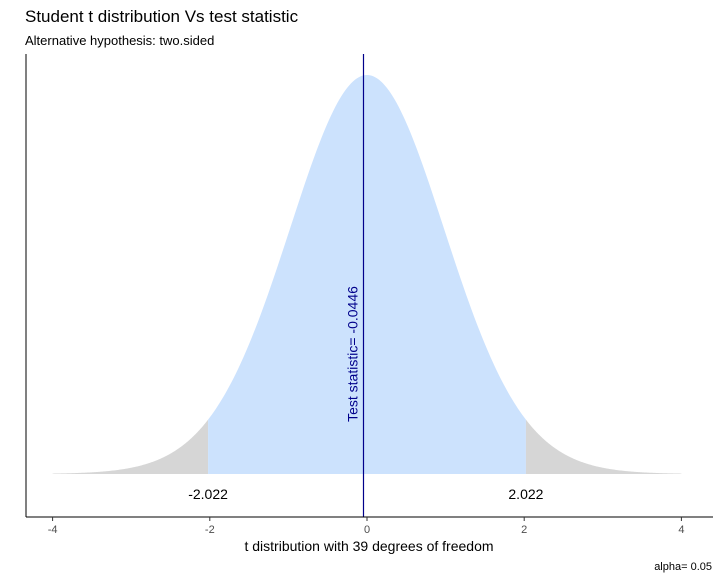 The image size is (721, 580). What do you see at coordinates (130, 446) in the screenshot?
I see `rejection-region-left` at bounding box center [130, 446].